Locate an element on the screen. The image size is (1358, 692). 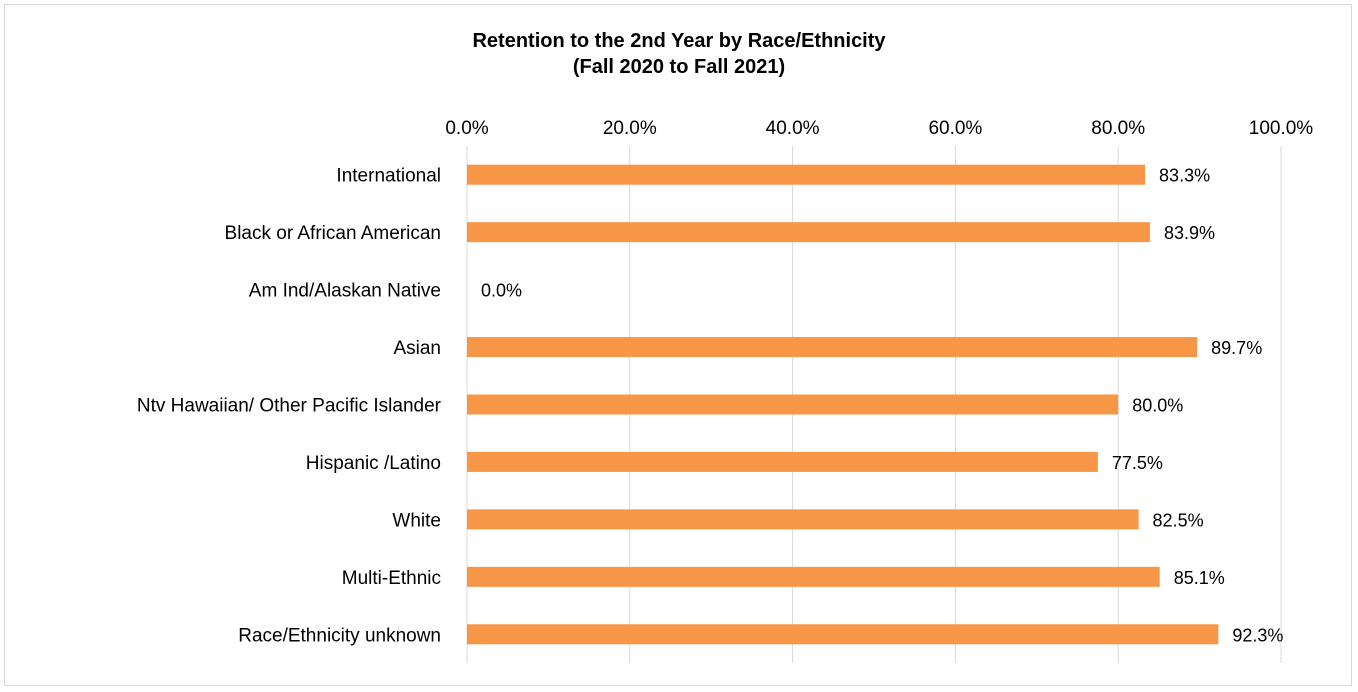
data-label: 82.5% is located at coordinates (1178, 520).